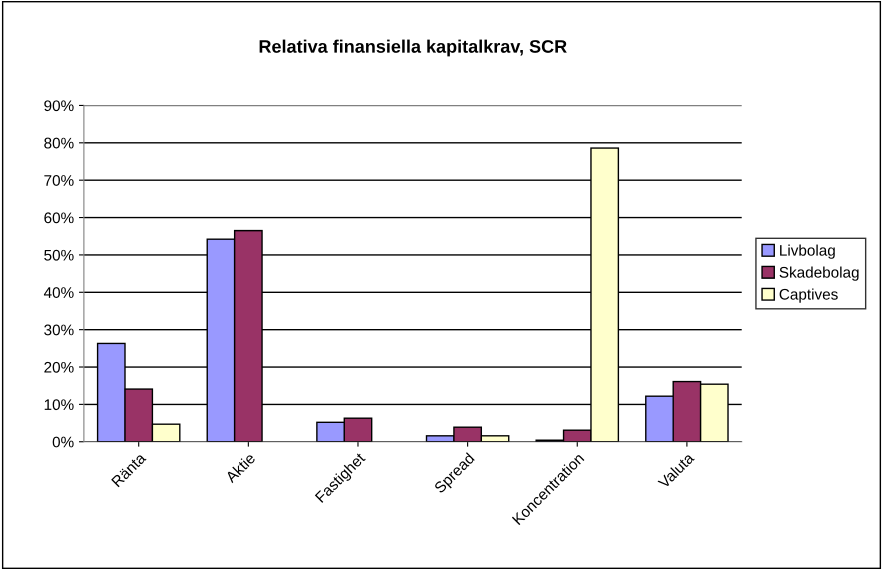  What do you see at coordinates (59, 330) in the screenshot?
I see `y-tick-label: 30%` at bounding box center [59, 330].